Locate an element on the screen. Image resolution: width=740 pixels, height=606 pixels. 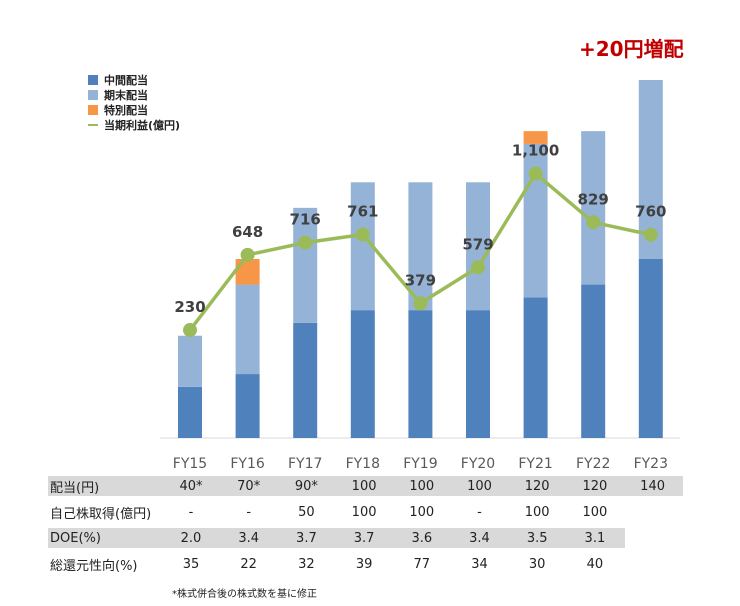
bar-yearend-fy19 is located at coordinates (420, 246).